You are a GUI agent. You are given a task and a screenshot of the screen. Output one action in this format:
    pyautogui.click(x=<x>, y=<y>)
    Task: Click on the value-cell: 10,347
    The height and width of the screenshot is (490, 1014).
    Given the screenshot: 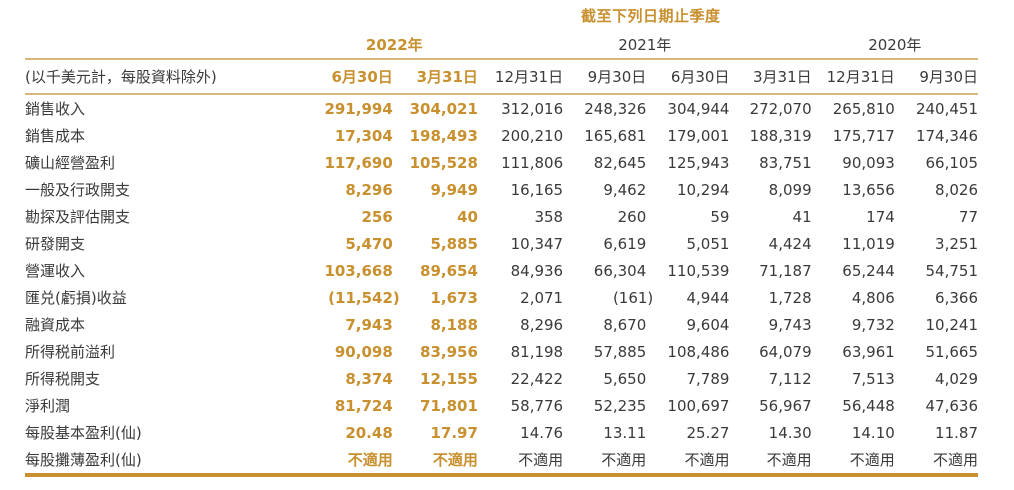 What is the action you would take?
    pyautogui.click(x=521, y=243)
    